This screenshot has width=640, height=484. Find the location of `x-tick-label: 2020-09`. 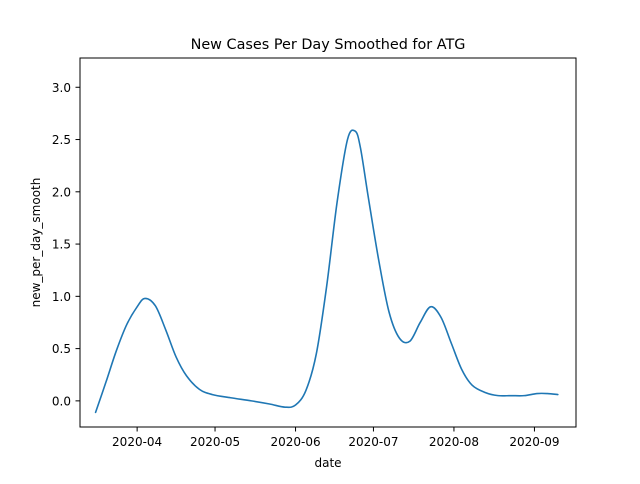

x-tick-label: 2020-09 is located at coordinates (534, 442).